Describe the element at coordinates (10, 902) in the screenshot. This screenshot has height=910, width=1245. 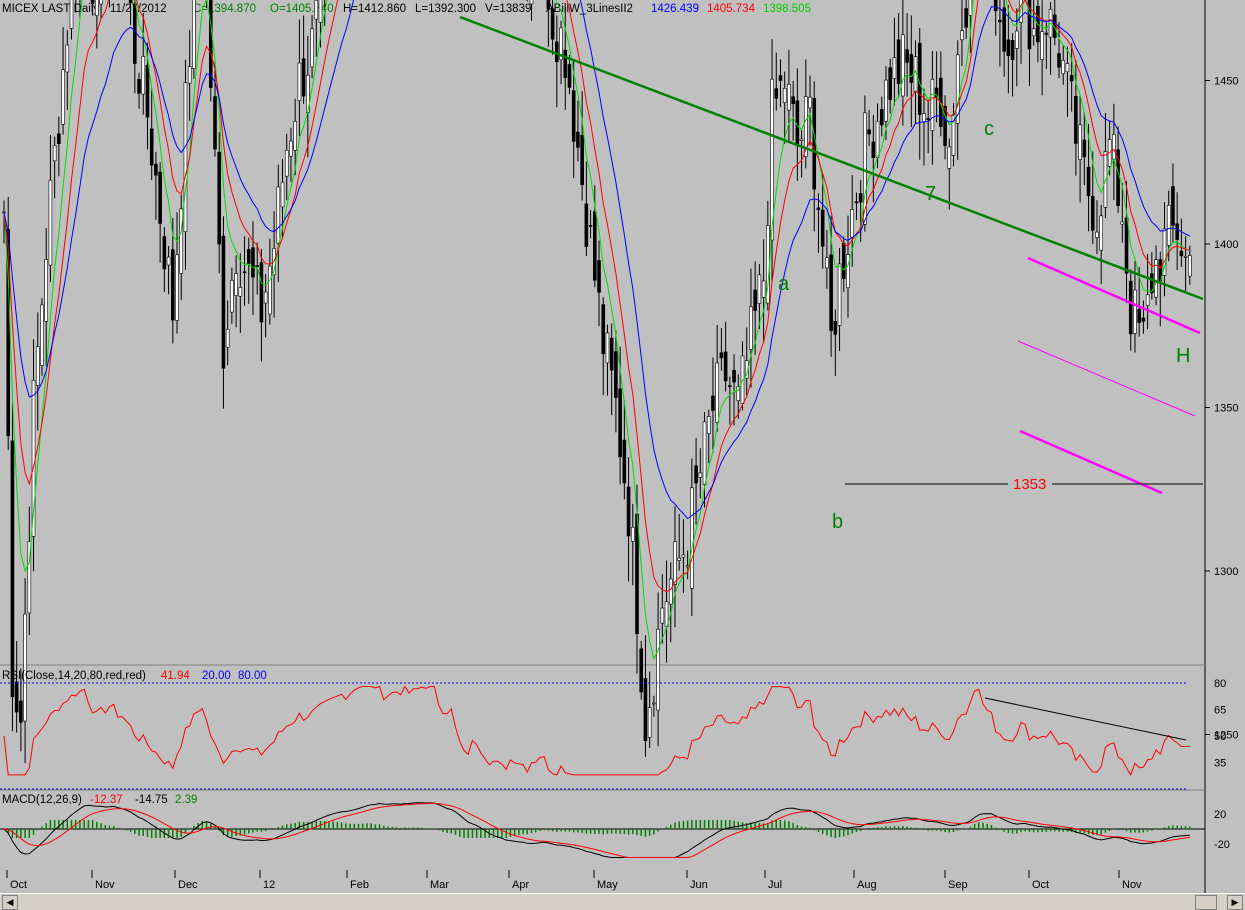
I see `scroll-left-button: ◀` at that location.